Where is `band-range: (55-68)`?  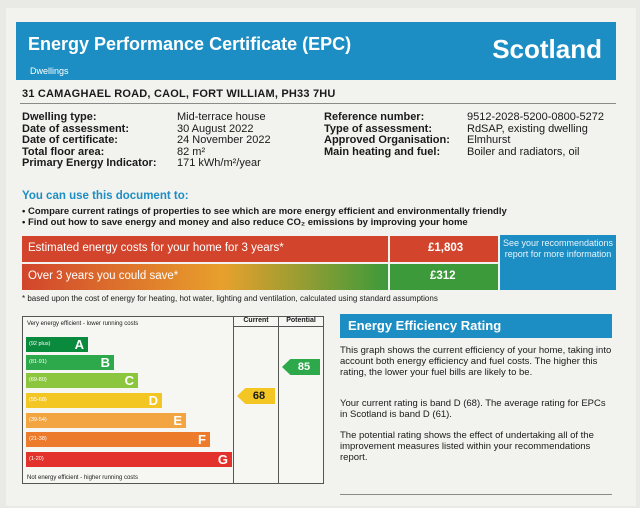 band-range: (55-68) is located at coordinates (38, 400).